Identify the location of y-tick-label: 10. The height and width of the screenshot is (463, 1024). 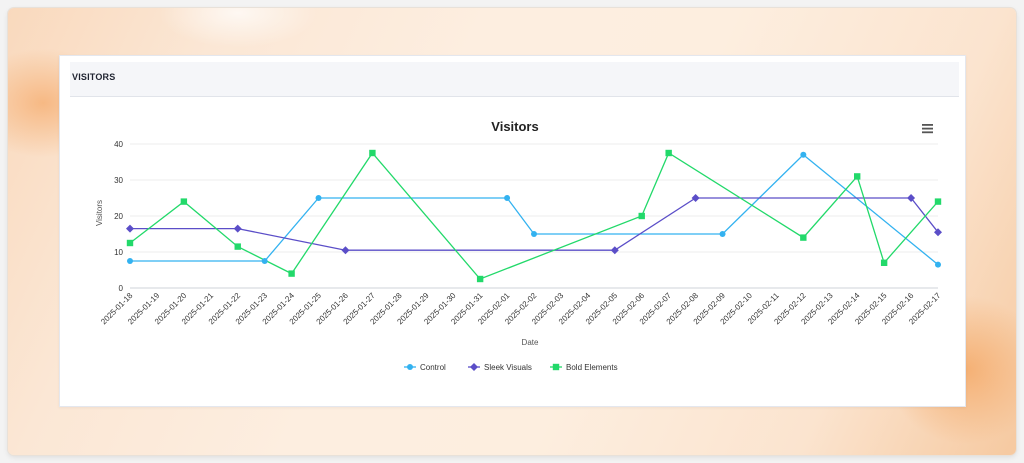
(118, 252).